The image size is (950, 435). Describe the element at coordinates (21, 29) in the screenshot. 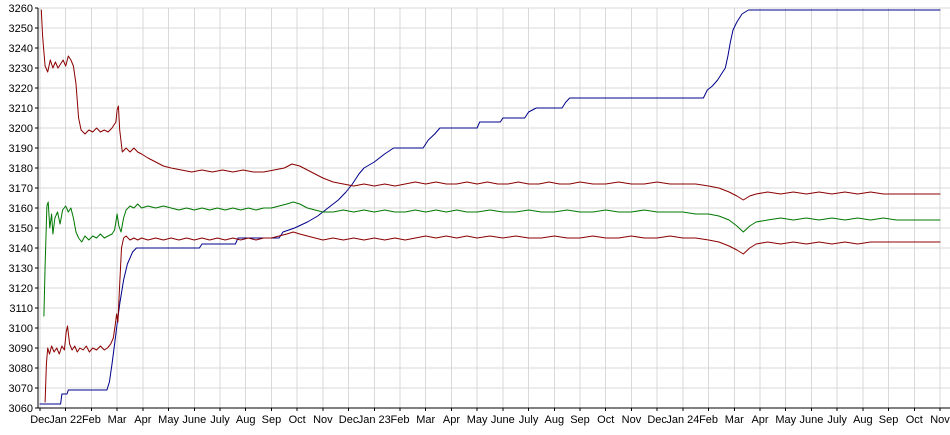

I see `y-tick-label: 3250` at that location.